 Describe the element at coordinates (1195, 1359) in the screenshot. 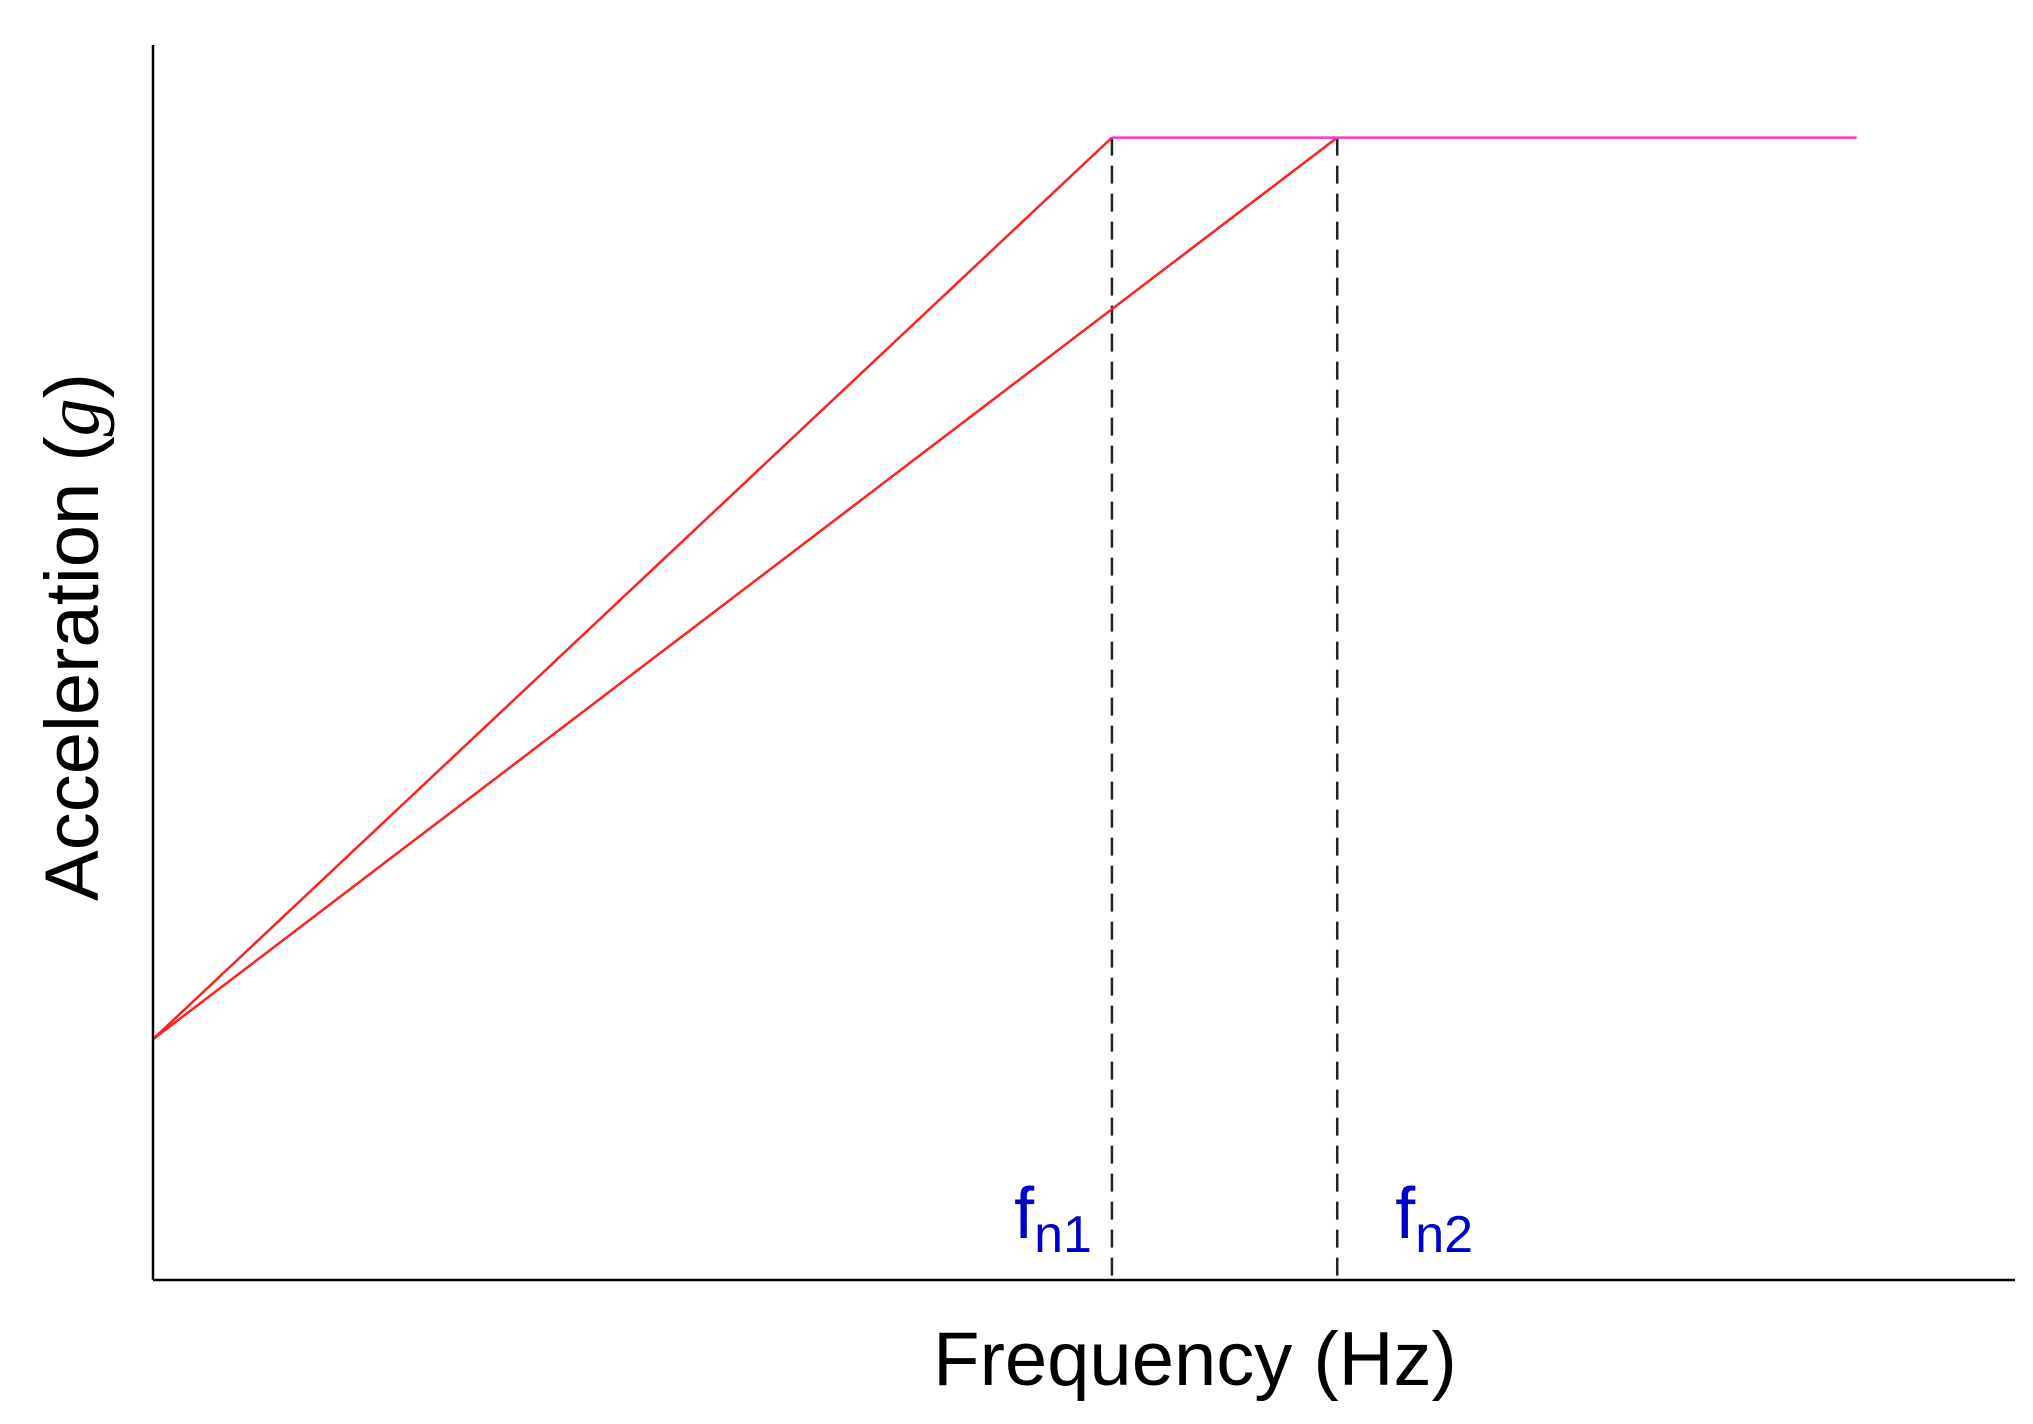

I see `x-axis-label: Frequency (Hz)` at that location.